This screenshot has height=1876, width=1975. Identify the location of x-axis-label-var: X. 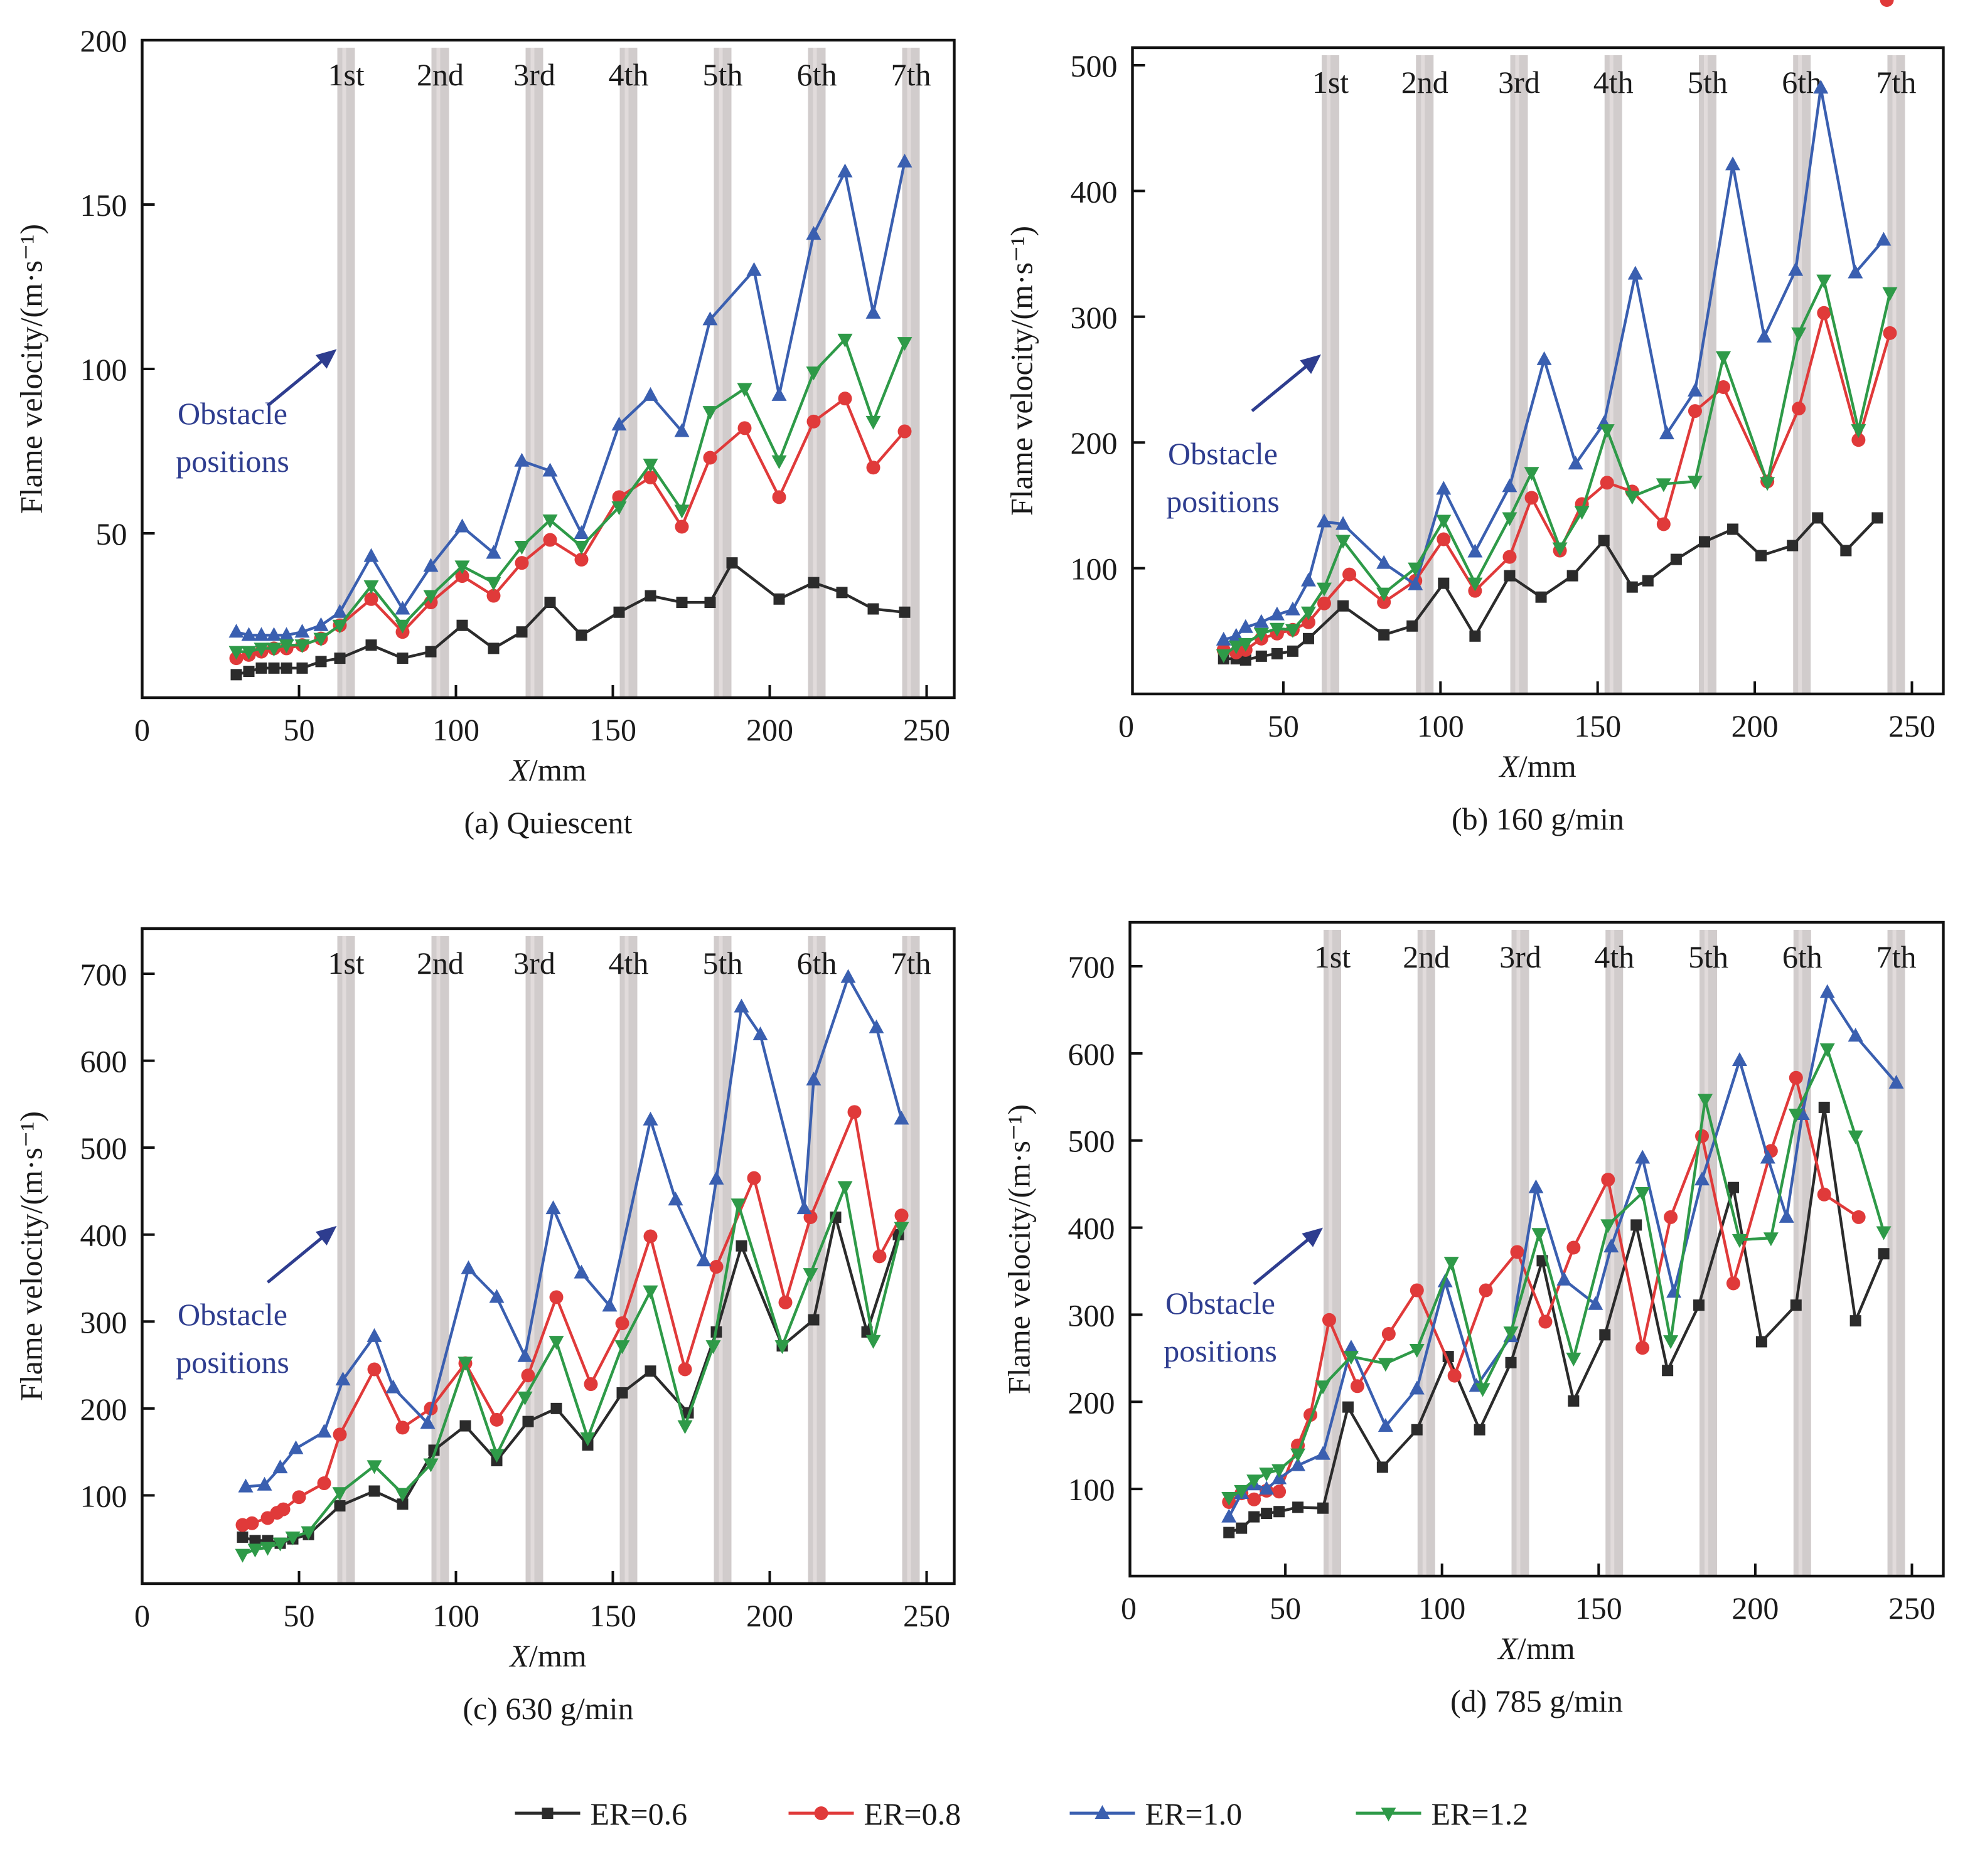
(1508, 1648).